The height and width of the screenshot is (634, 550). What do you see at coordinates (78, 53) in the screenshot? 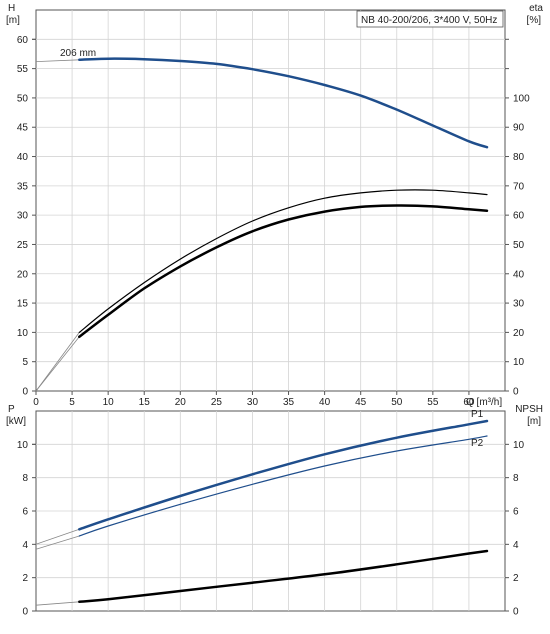
I see `impeller-diameter-label: 206 mm` at bounding box center [78, 53].